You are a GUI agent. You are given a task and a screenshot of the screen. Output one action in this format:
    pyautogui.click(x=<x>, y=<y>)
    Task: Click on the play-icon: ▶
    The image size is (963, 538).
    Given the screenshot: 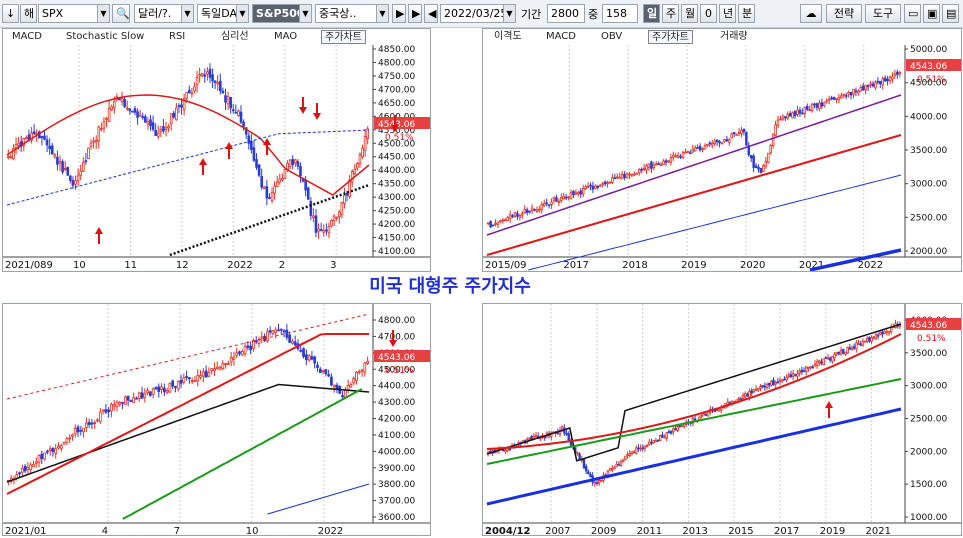 What is the action you would take?
    pyautogui.click(x=399, y=13)
    